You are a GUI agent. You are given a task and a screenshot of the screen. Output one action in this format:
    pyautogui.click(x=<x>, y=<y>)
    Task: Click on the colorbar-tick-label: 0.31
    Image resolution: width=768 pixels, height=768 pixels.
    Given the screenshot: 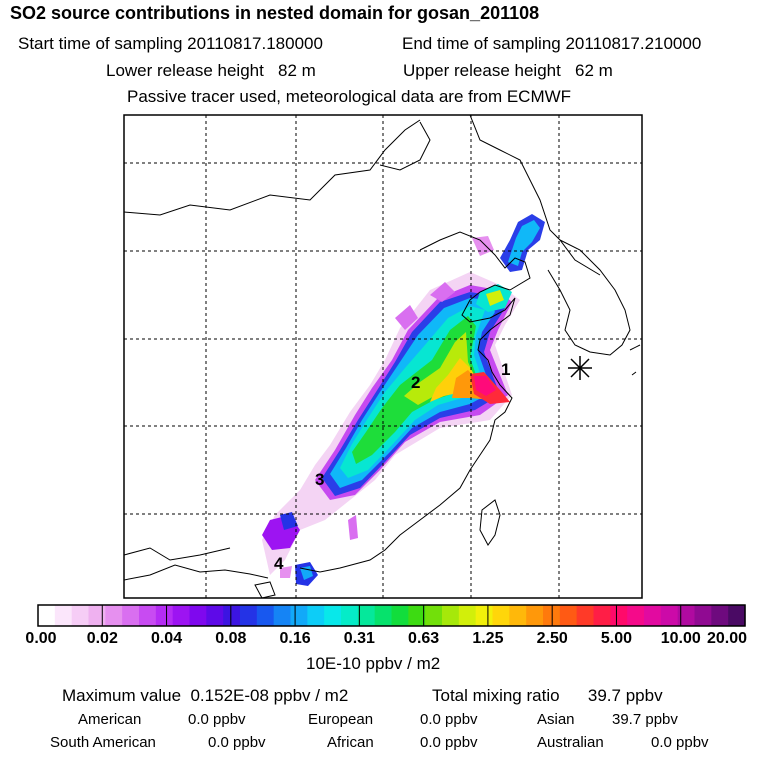 What is the action you would take?
    pyautogui.click(x=359, y=638)
    